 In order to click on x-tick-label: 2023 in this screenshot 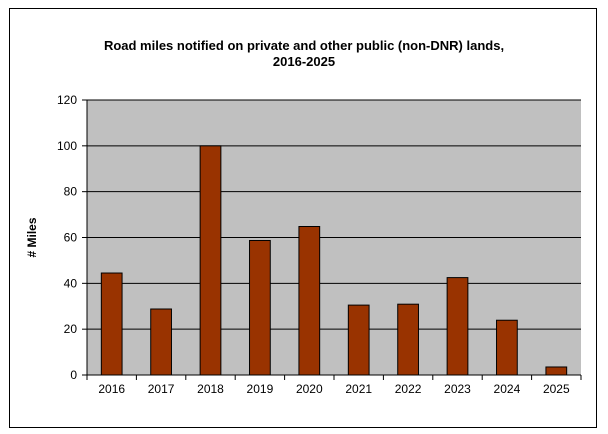, I will do `click(457, 389)`.